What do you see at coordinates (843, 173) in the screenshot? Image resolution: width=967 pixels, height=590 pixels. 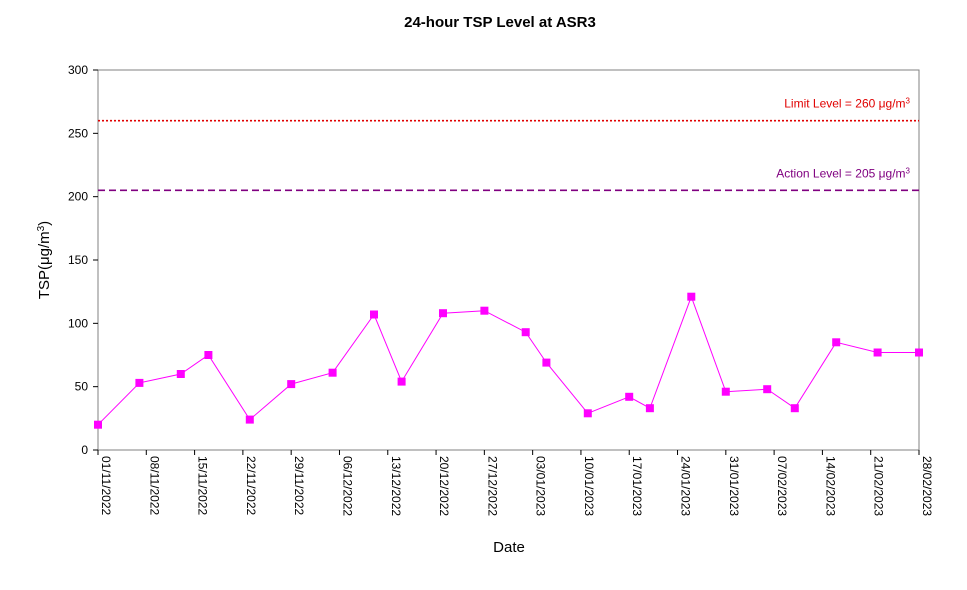 I see `action-level-label: Action Level = 205 μg/m3` at bounding box center [843, 173].